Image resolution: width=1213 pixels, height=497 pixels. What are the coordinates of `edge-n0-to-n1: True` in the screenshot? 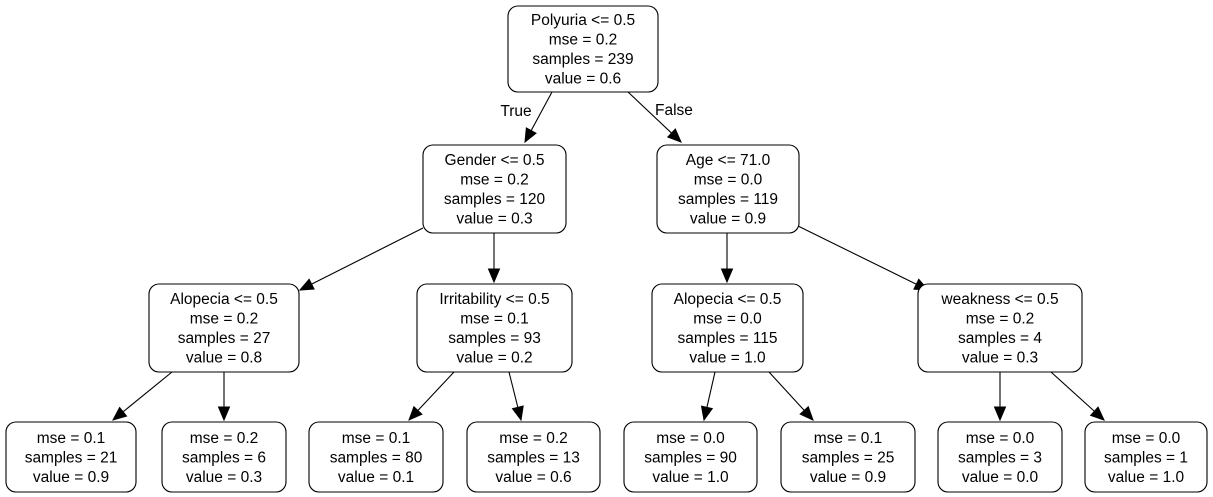 It's located at (526, 117).